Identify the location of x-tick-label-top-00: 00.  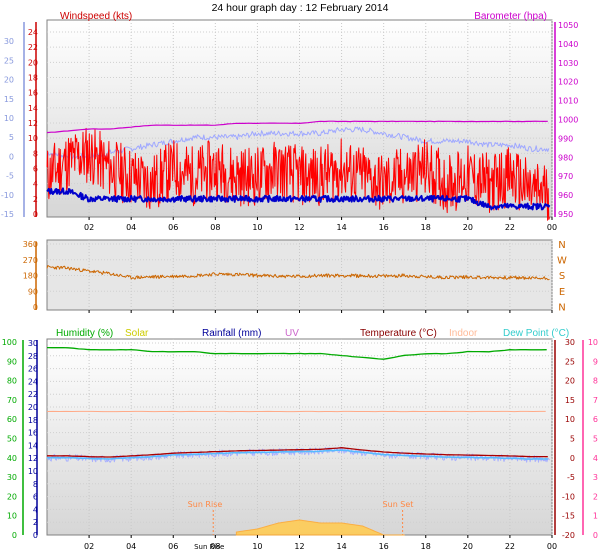
(552, 227).